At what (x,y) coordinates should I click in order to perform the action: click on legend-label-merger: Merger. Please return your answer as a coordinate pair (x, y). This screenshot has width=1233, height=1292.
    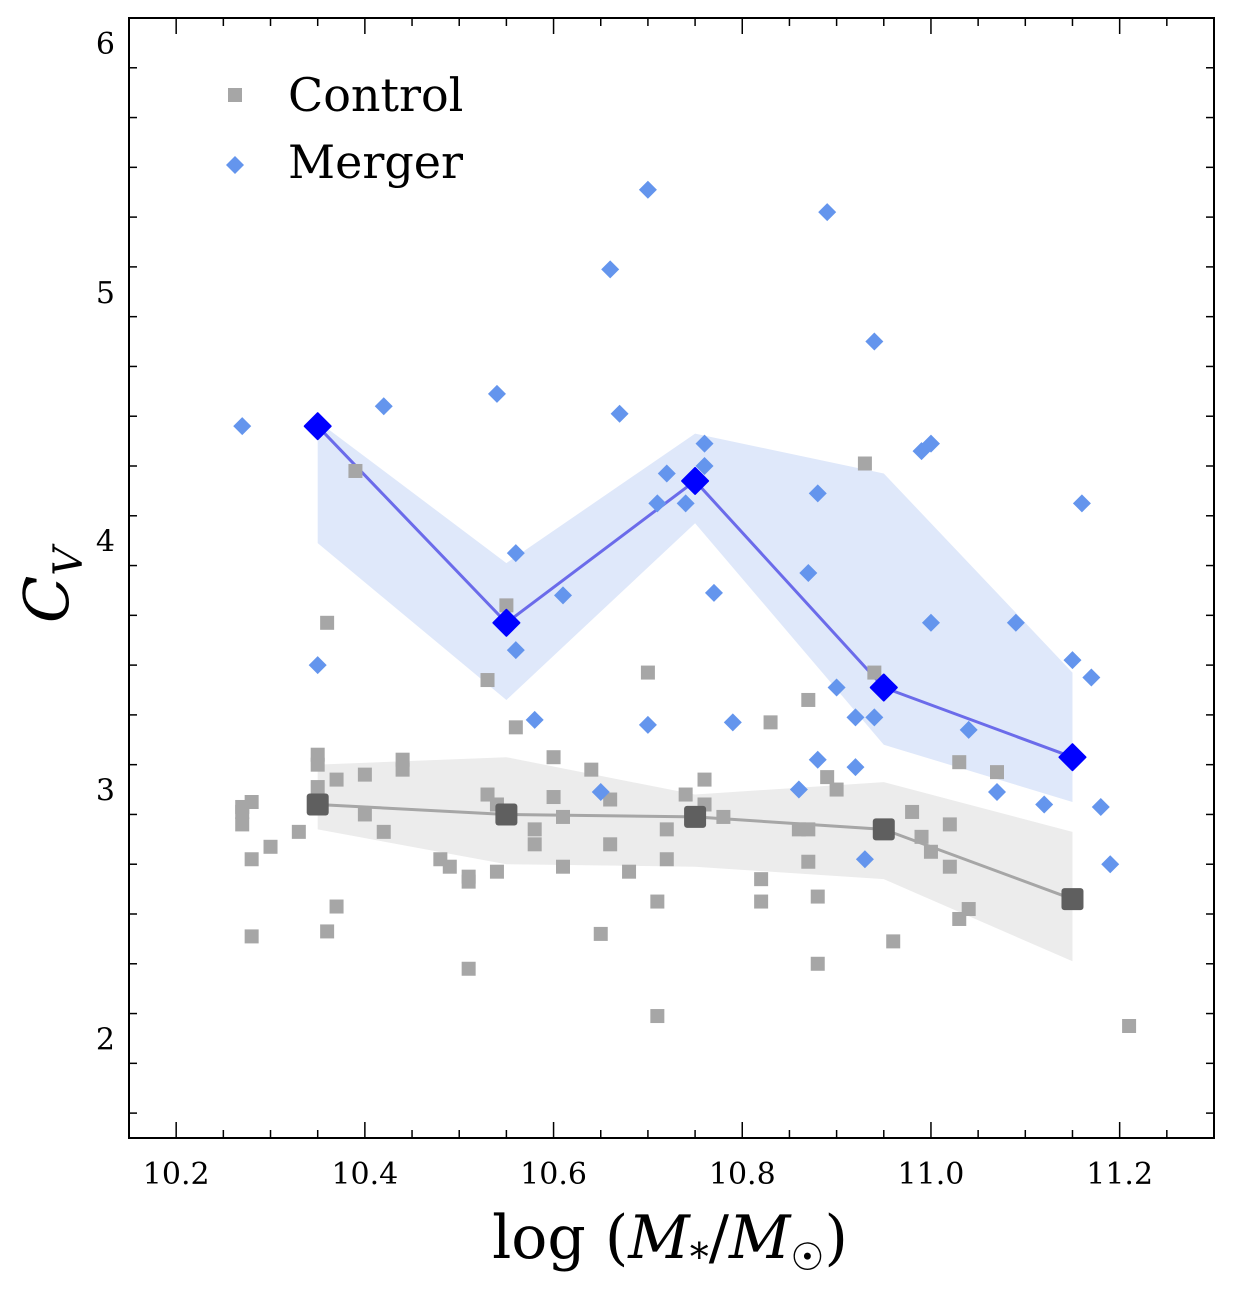
    Looking at the image, I should click on (375, 162).